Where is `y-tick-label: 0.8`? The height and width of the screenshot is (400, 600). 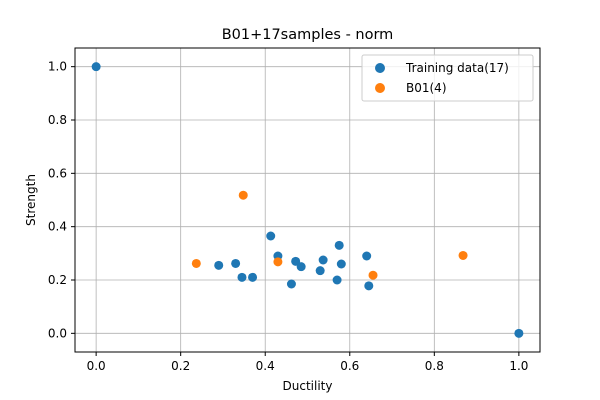 y-tick-label: 0.8 is located at coordinates (57, 120).